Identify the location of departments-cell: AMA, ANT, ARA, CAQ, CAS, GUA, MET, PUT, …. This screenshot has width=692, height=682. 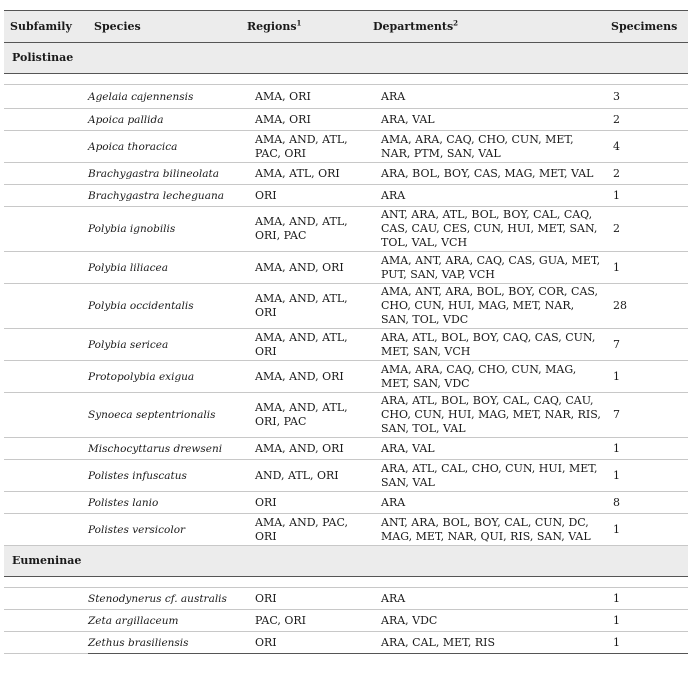
(486, 267).